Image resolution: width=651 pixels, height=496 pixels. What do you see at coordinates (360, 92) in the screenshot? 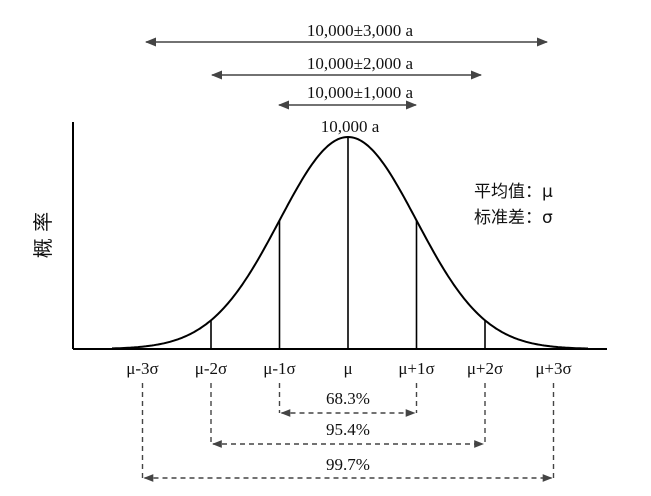
I see `range-label-1sigma: 10,000±1,000 a` at bounding box center [360, 92].